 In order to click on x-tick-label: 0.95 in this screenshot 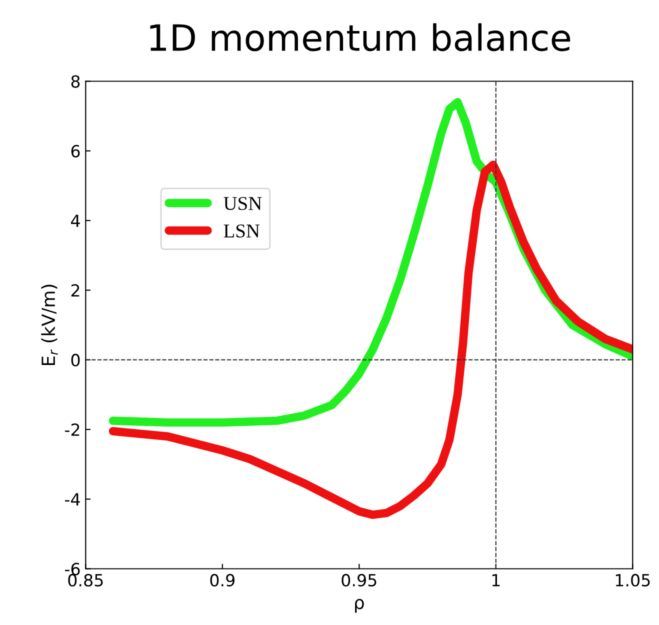, I will do `click(359, 580)`.